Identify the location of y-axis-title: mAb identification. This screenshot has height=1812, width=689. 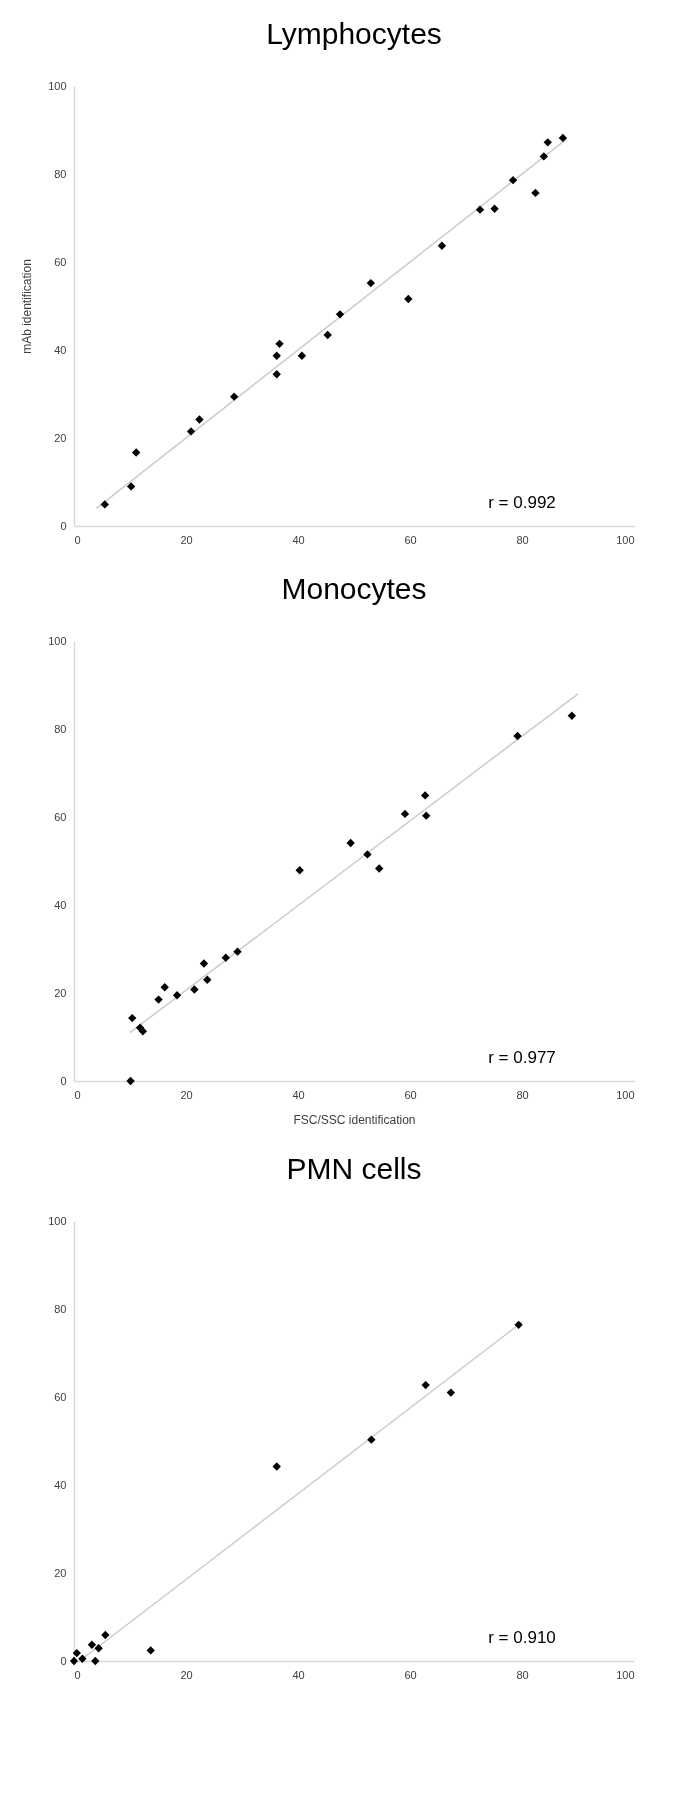
(27, 306).